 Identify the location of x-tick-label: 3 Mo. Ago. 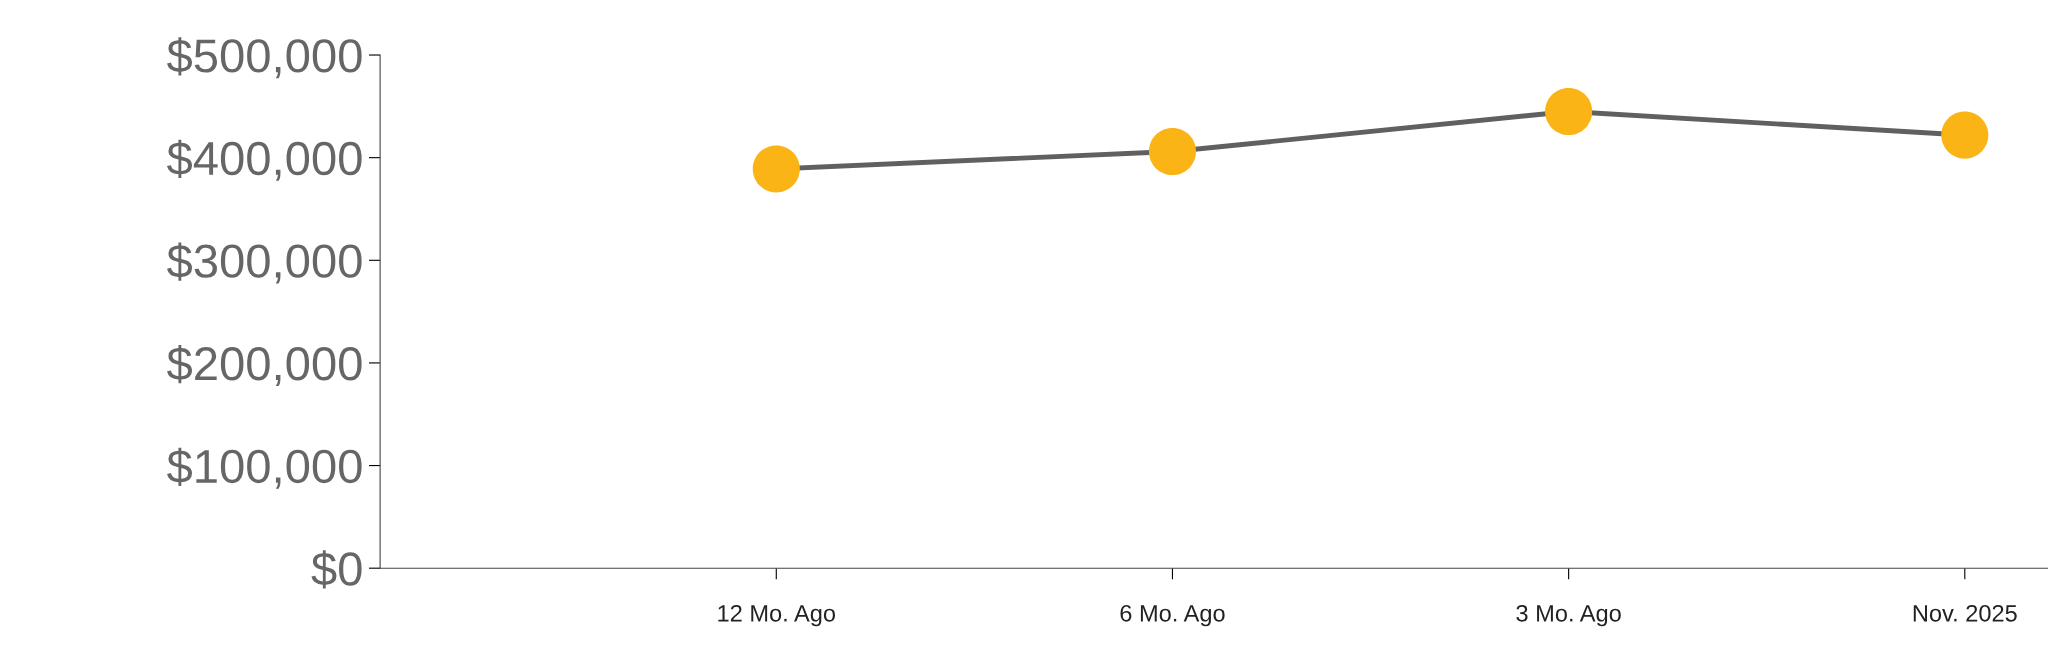
(1568, 615).